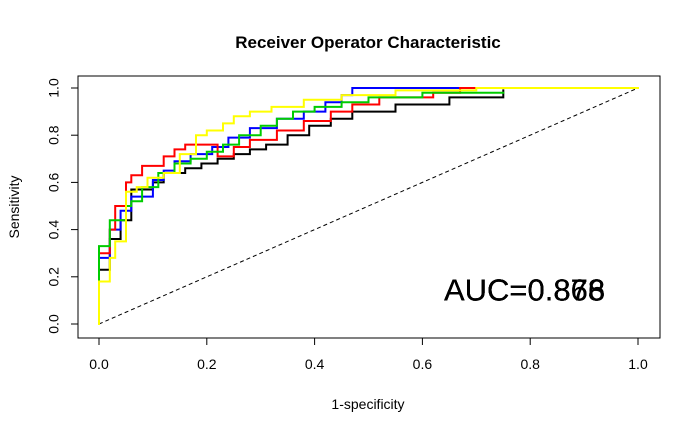  What do you see at coordinates (62, 206) in the screenshot?
I see `y-axis: 0.0 0.2 0.4 0.6 0.8 1.0` at bounding box center [62, 206].